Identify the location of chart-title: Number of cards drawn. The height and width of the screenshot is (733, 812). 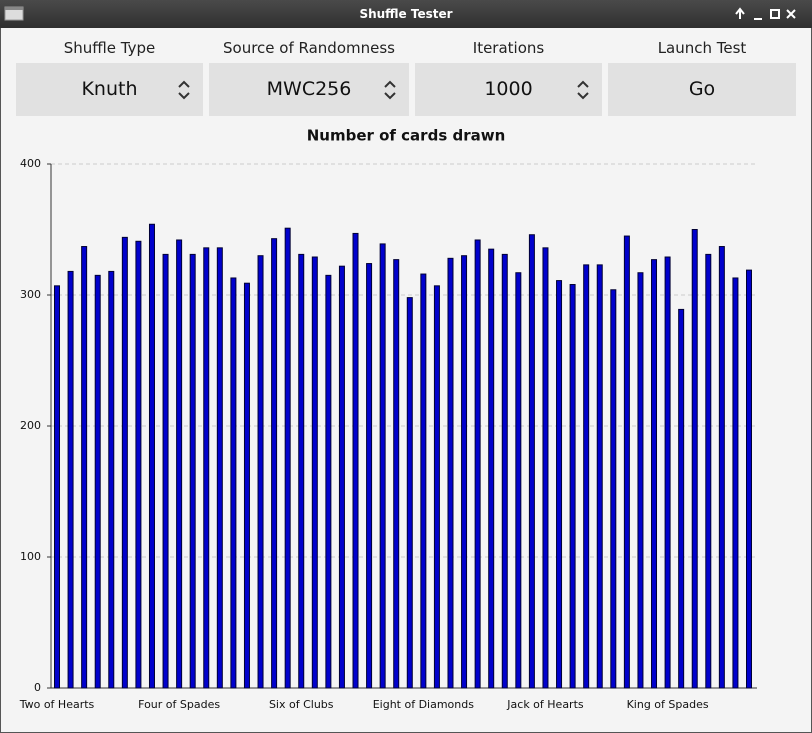
(406, 136).